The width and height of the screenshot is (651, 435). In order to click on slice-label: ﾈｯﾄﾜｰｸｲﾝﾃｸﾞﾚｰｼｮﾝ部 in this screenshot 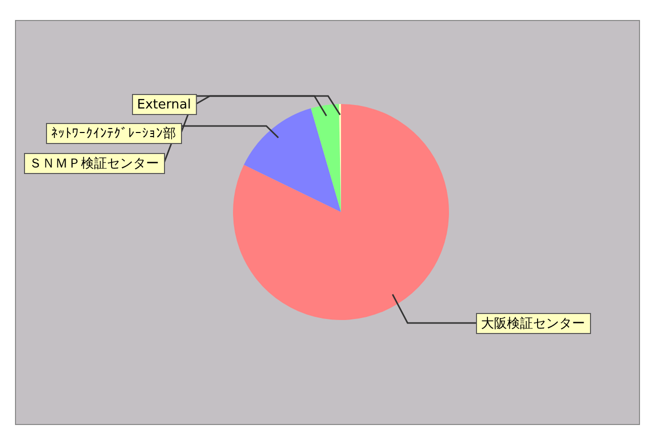, I will do `click(113, 134)`.